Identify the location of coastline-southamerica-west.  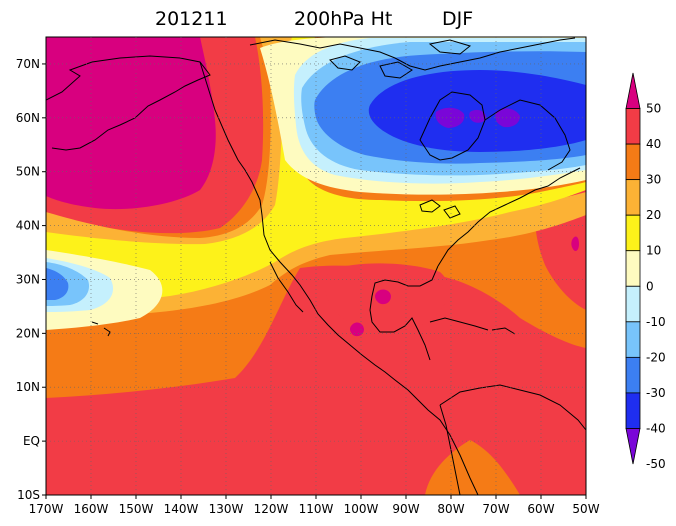
(450, 449).